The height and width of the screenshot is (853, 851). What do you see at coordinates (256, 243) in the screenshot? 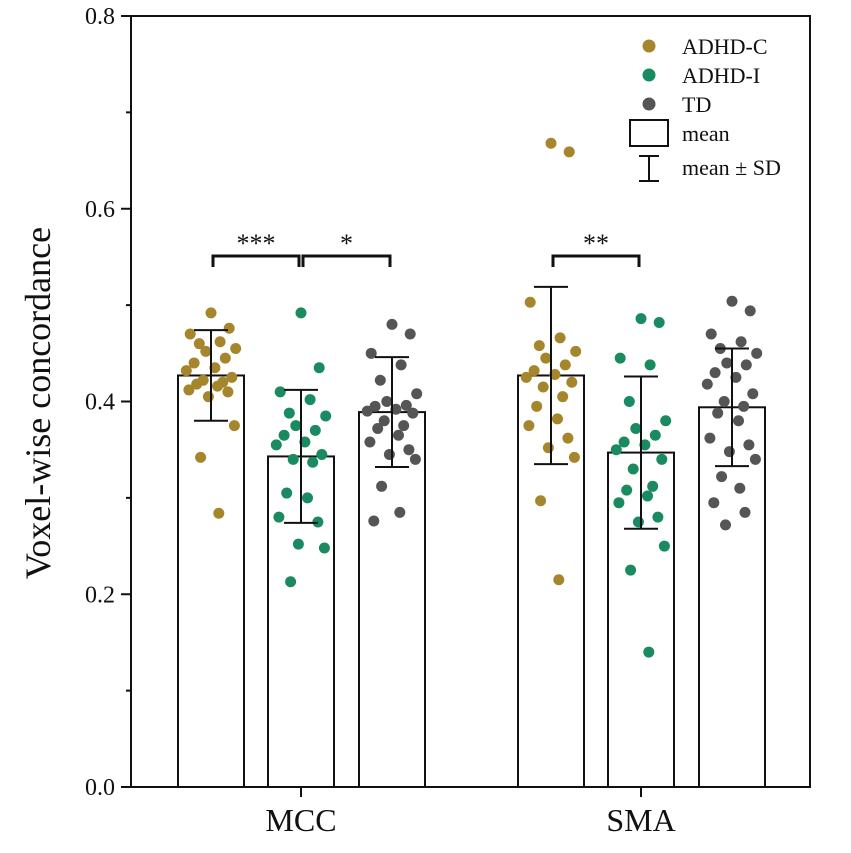
I see `significance-label: ***` at bounding box center [256, 243].